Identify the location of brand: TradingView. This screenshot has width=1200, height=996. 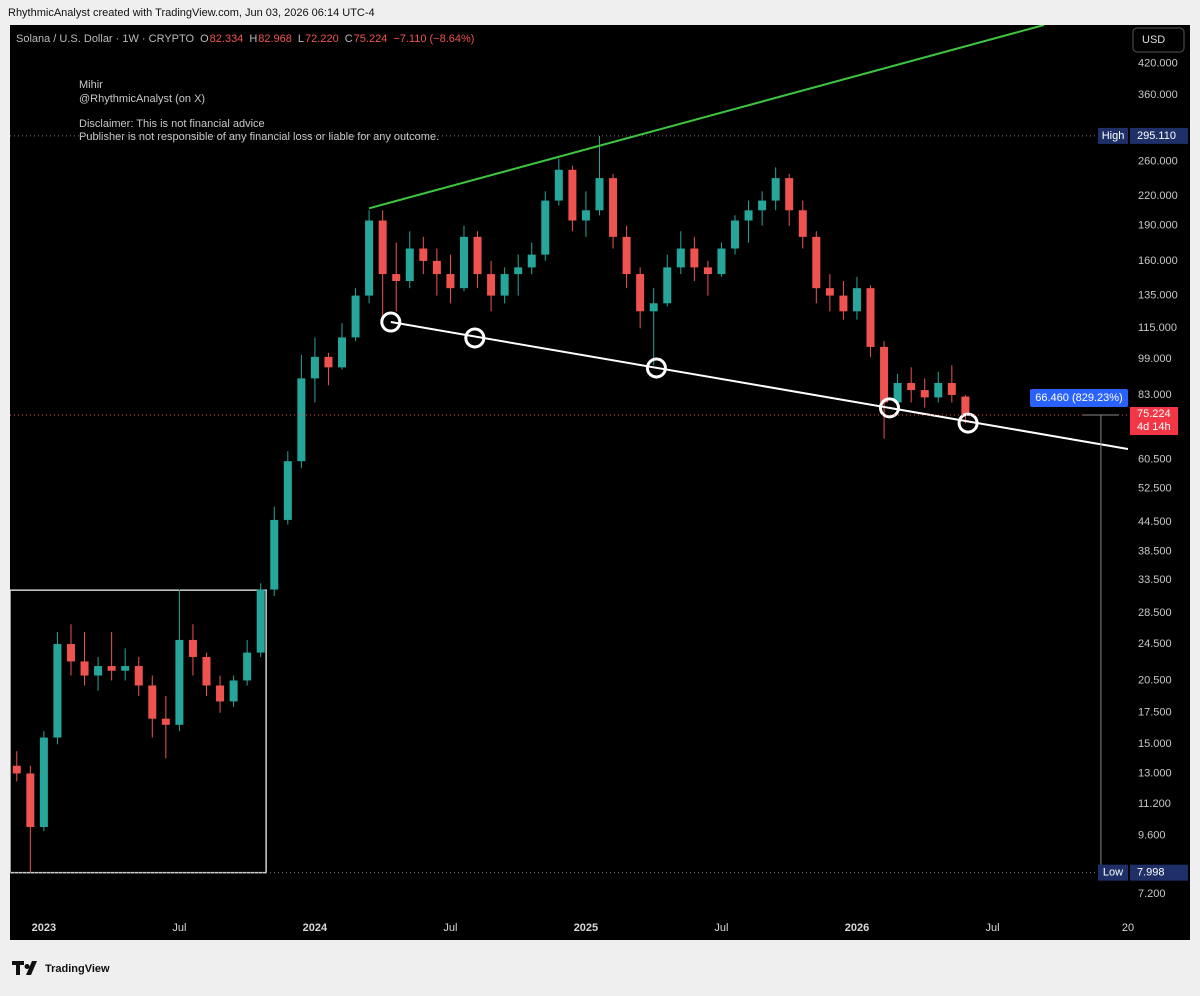
(77, 969).